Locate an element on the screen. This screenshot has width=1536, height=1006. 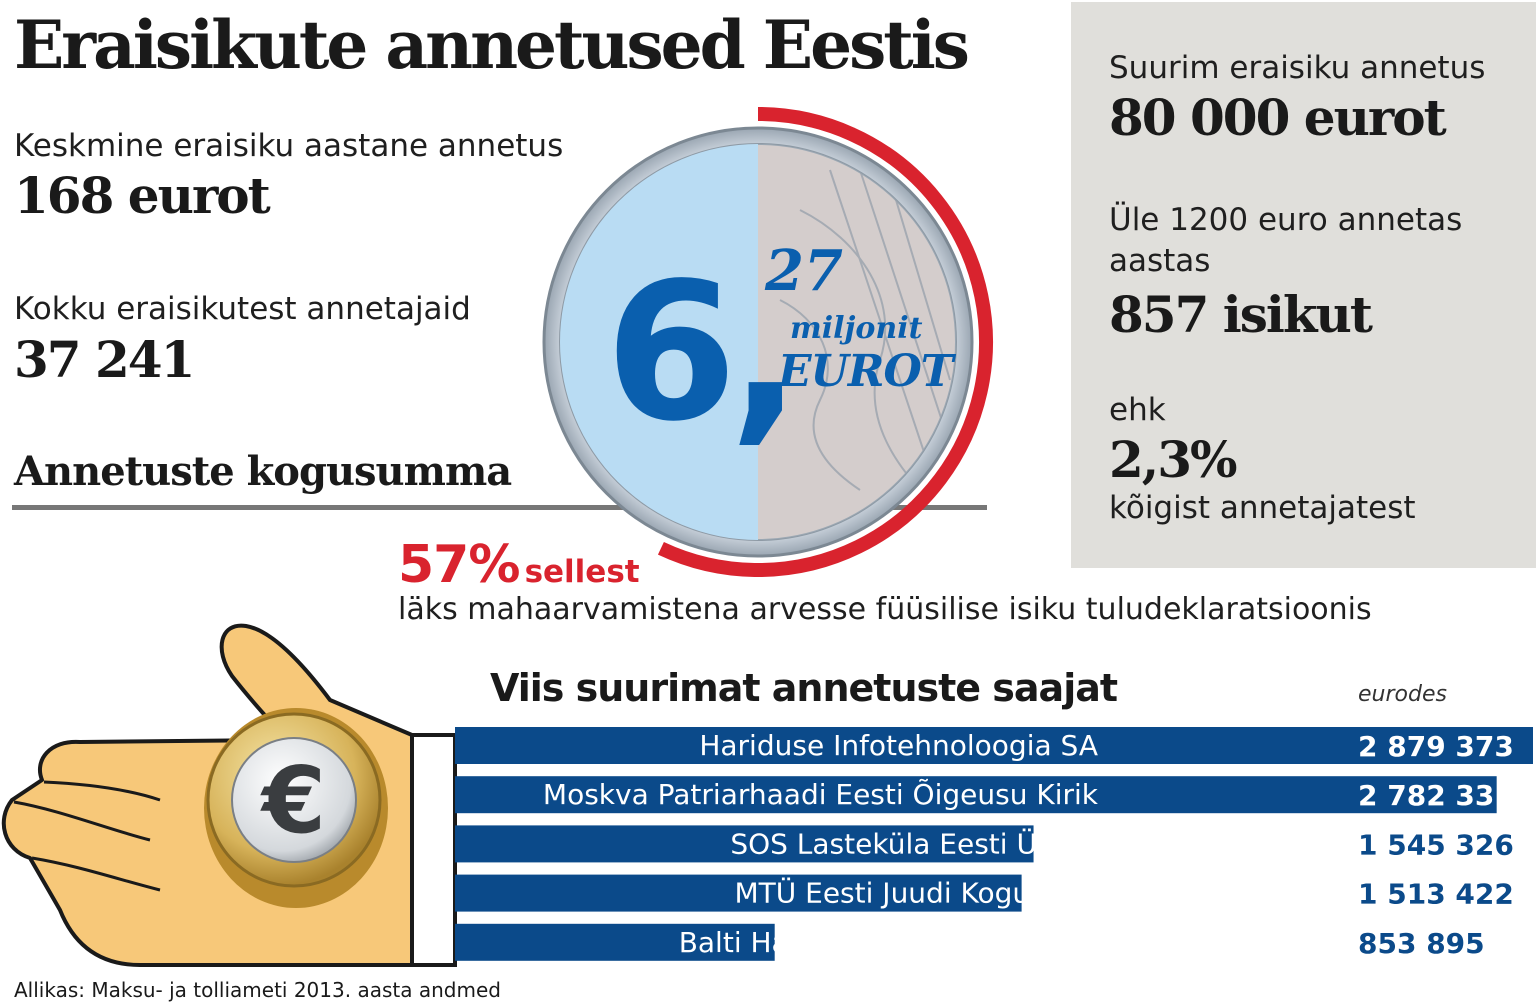
bar-value-1: 2 782 331 is located at coordinates (1436, 795).